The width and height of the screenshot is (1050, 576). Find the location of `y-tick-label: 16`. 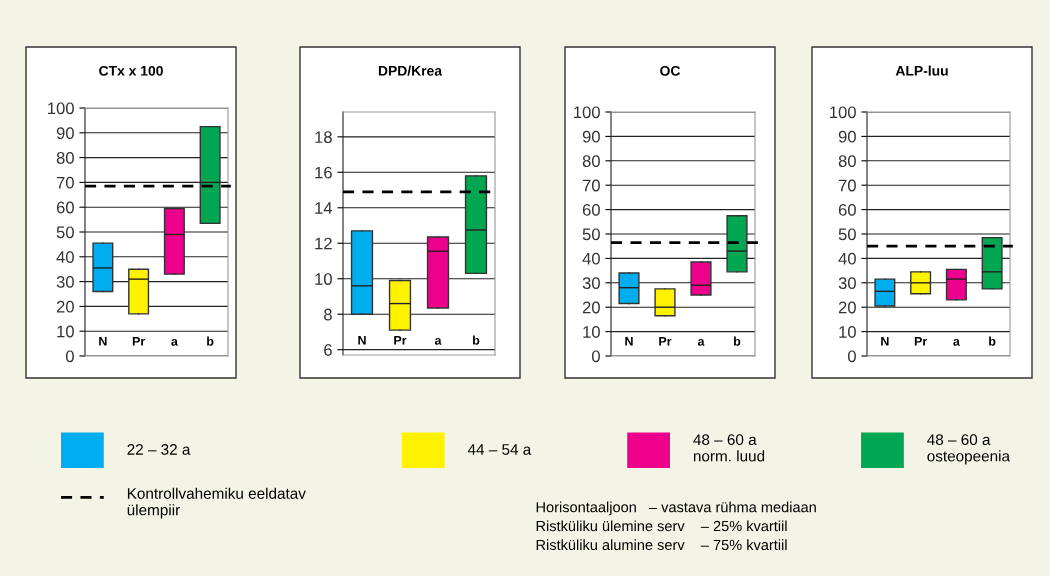

y-tick-label: 16 is located at coordinates (323, 172).